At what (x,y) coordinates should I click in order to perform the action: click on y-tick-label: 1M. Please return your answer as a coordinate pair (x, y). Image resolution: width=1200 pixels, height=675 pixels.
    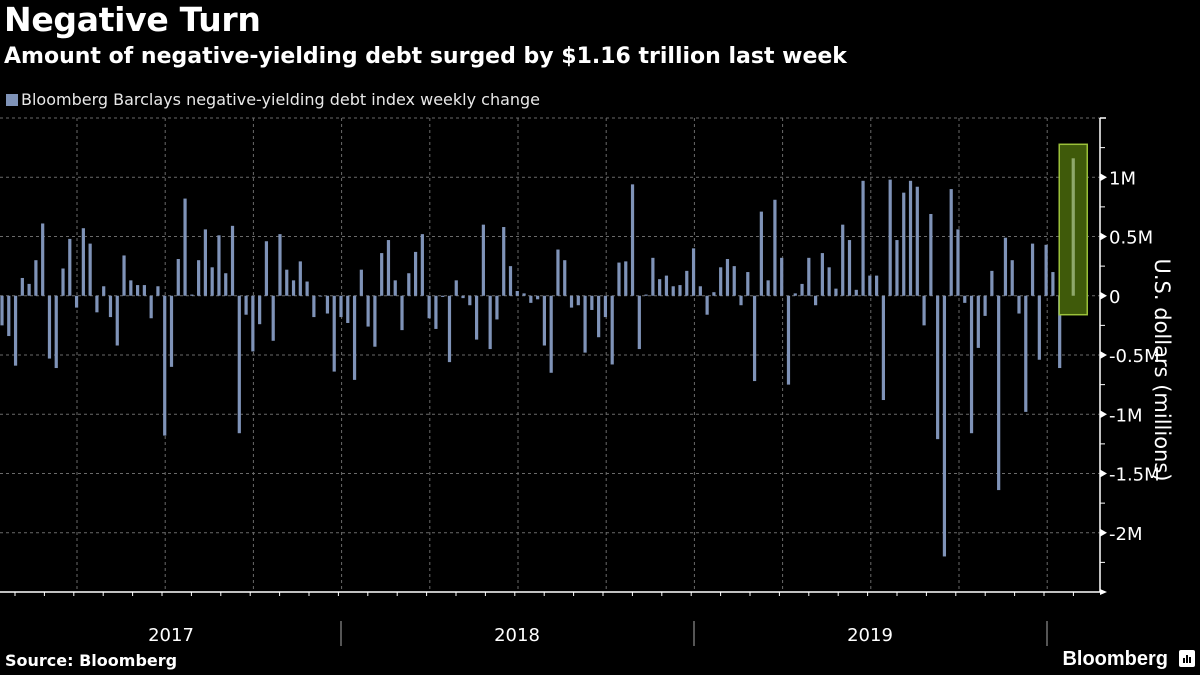
    Looking at the image, I should click on (1122, 178).